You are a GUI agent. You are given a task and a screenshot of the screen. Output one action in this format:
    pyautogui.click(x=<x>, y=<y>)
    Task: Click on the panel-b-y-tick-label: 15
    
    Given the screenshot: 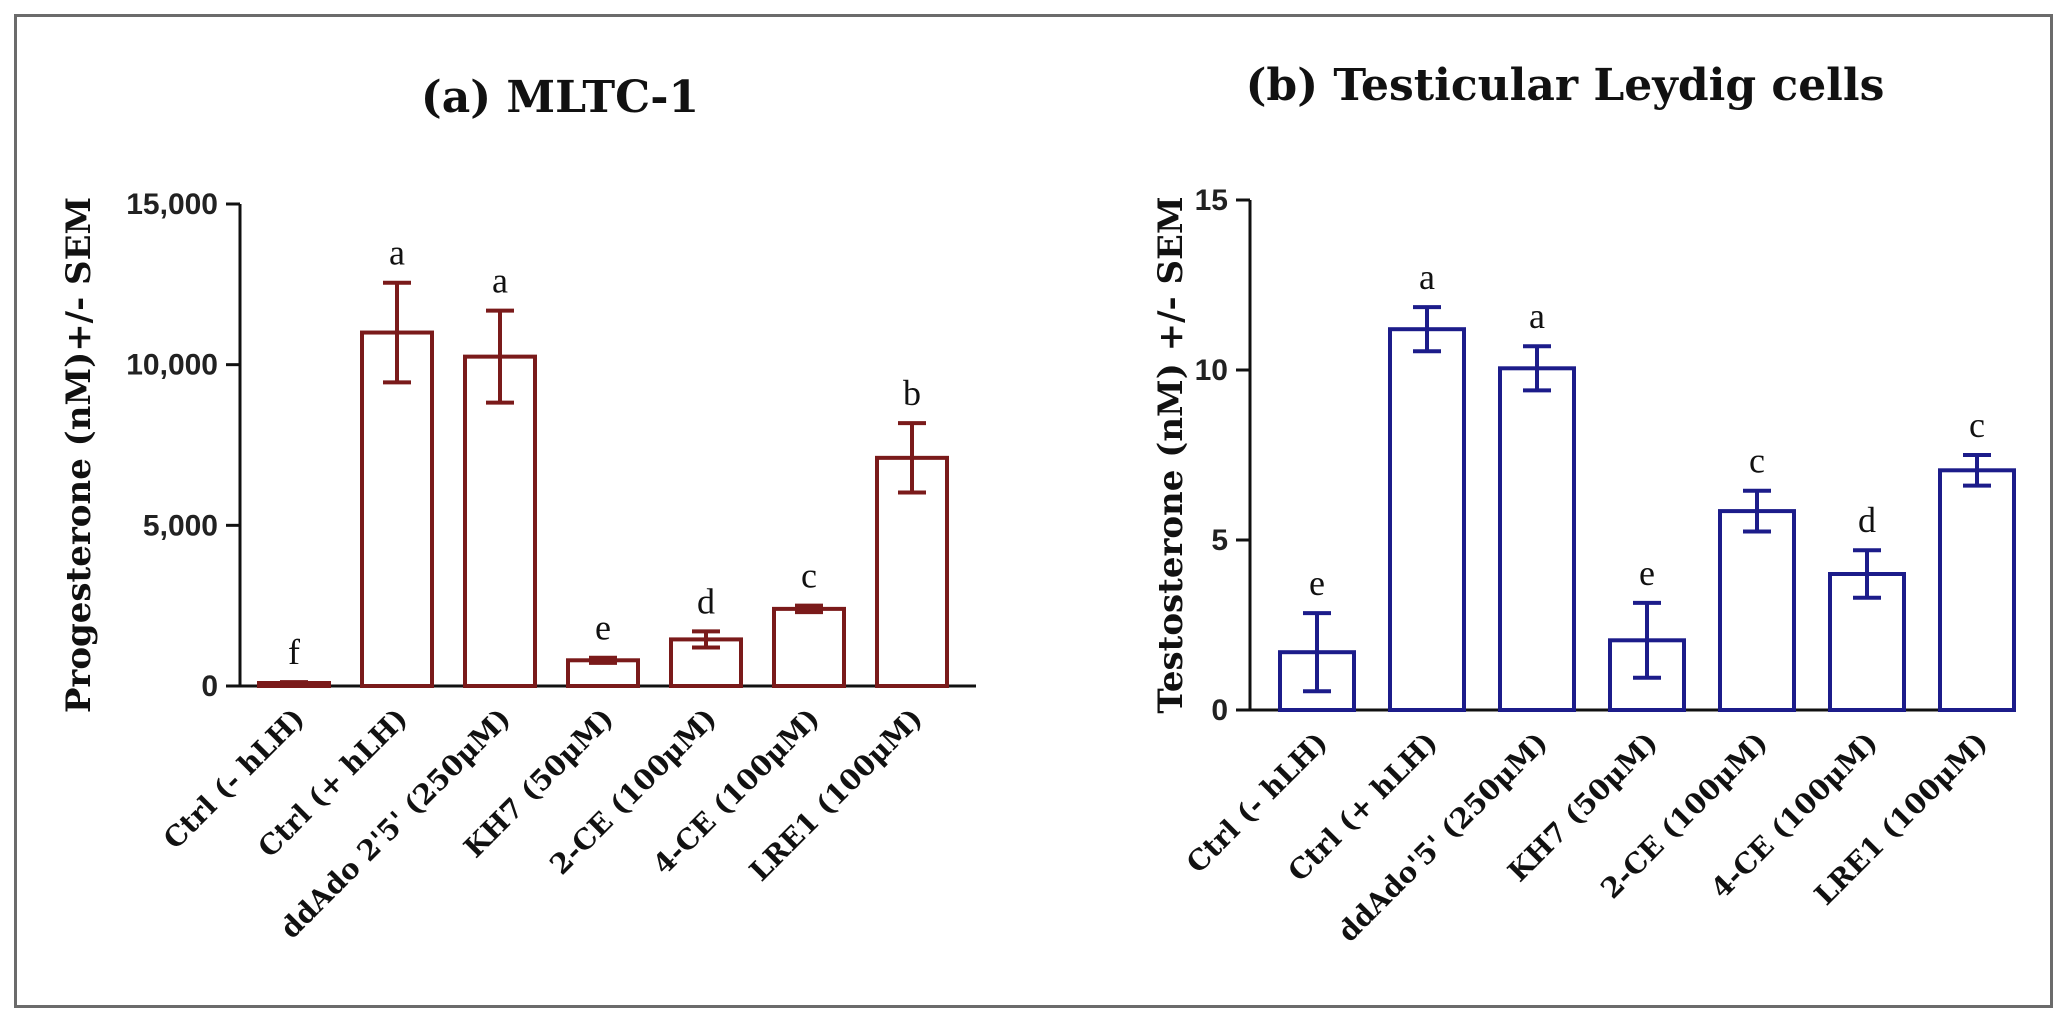 What is the action you would take?
    pyautogui.click(x=1211, y=200)
    